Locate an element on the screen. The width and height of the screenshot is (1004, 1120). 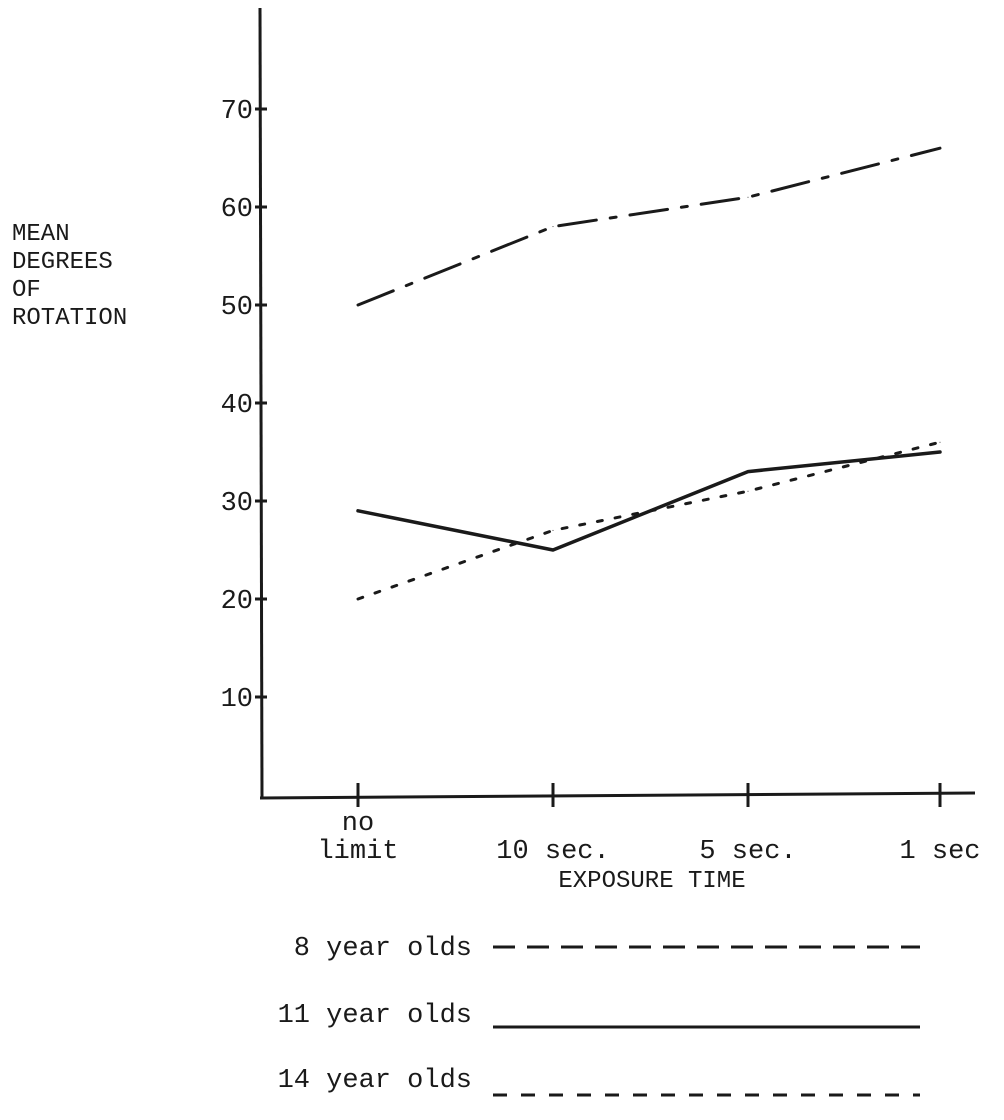
y-tick-label: 30 is located at coordinates (237, 504).